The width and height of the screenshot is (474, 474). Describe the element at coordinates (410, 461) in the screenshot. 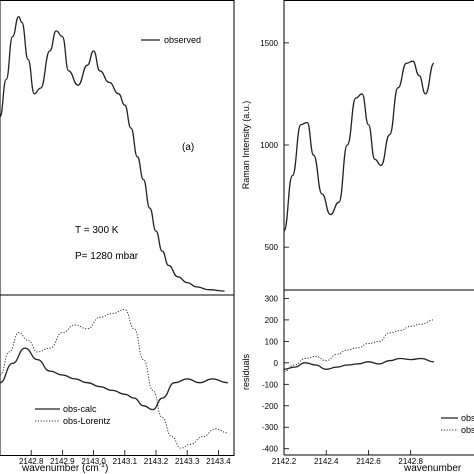

I see `right-x-tick-label: 2142.8` at that location.